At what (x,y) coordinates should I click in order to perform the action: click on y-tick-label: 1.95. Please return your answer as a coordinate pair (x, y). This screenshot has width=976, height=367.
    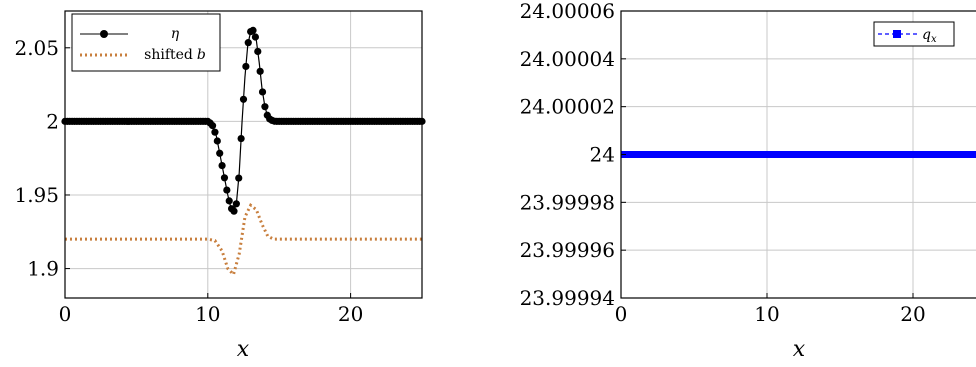
    Looking at the image, I should click on (36, 195).